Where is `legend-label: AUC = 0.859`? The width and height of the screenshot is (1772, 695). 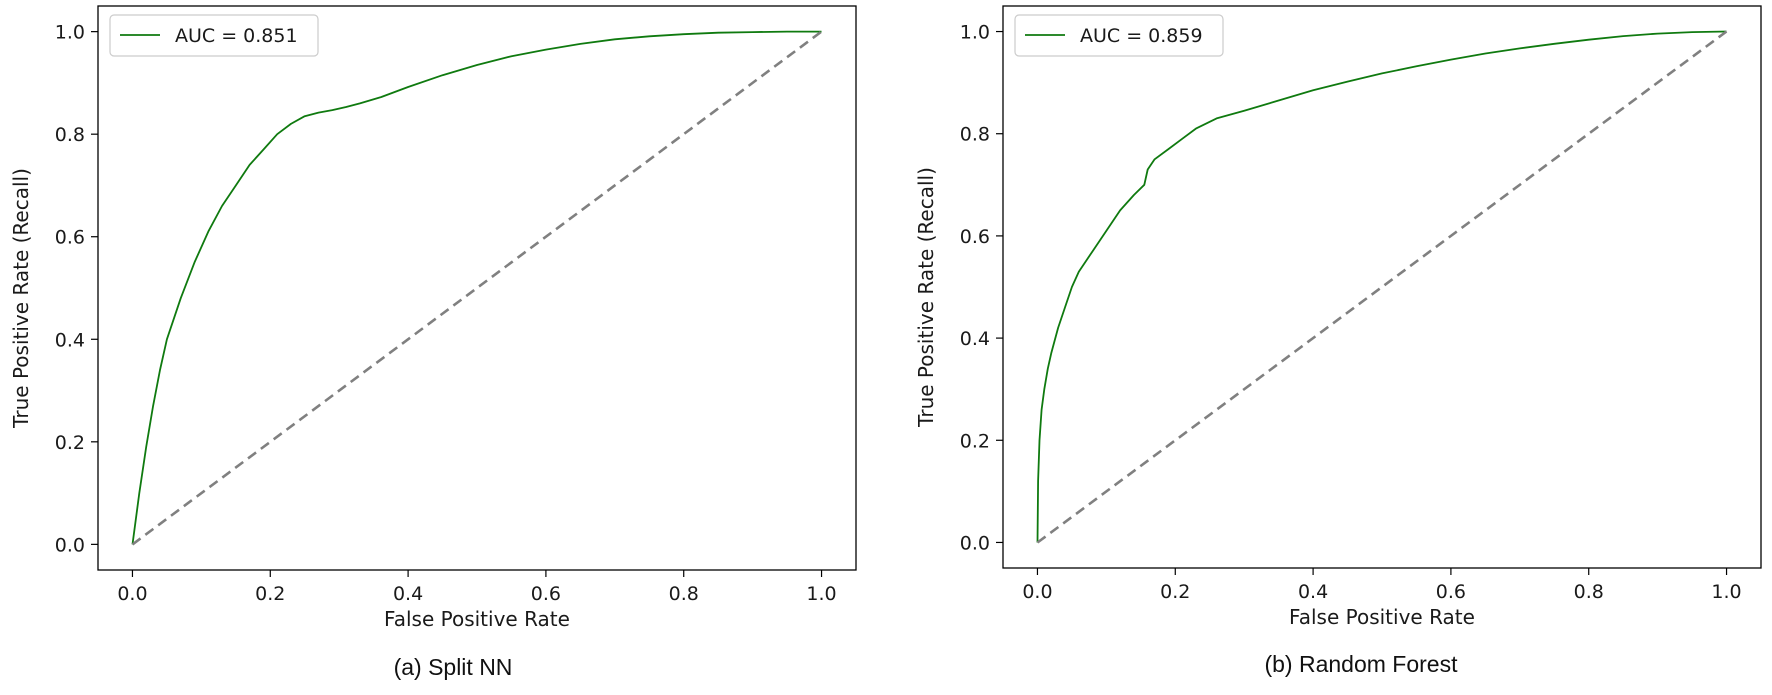
legend-label: AUC = 0.859 is located at coordinates (1141, 36).